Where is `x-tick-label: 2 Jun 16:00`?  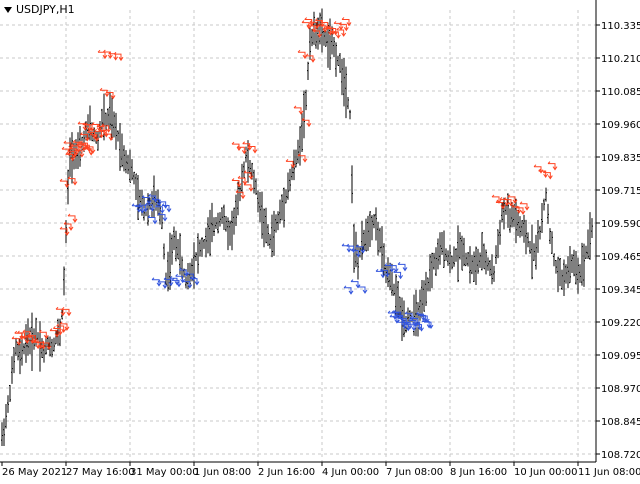
x-tick-label: 2 Jun 16:00 is located at coordinates (286, 472).